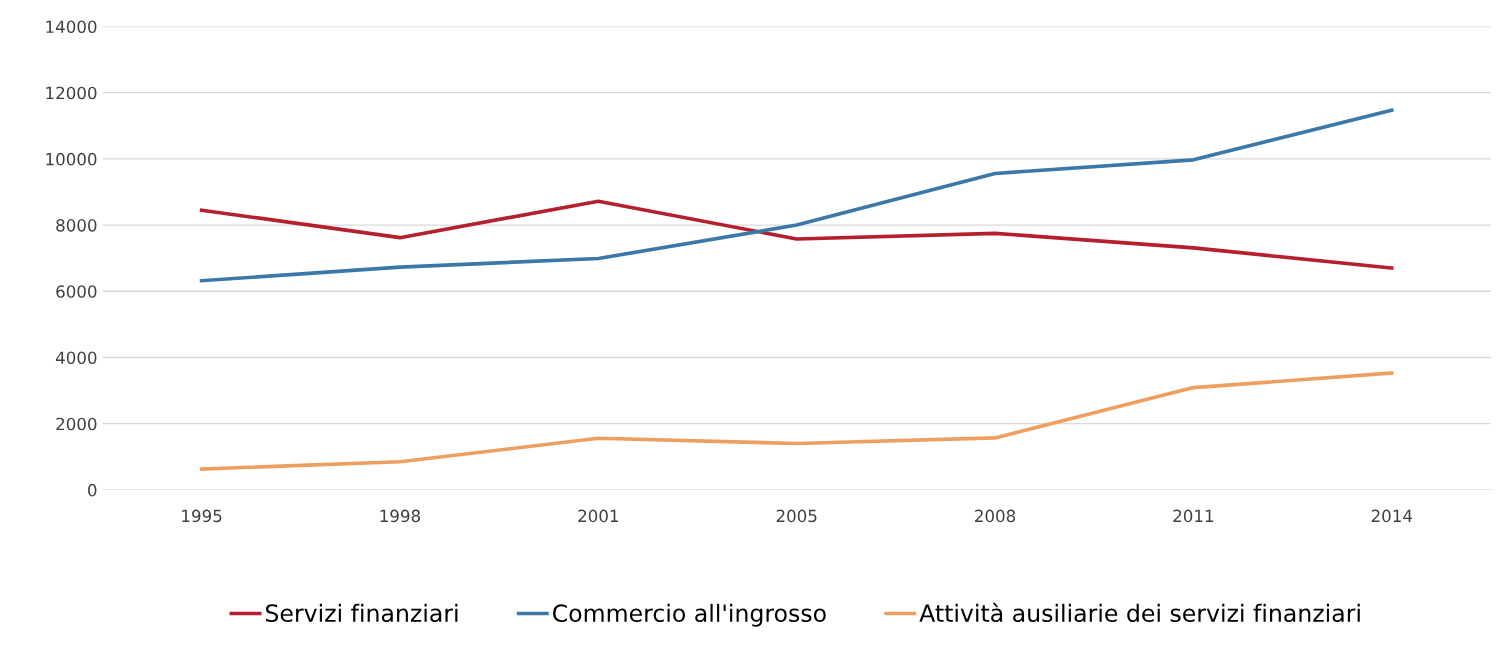 The height and width of the screenshot is (662, 1506). Describe the element at coordinates (76, 358) in the screenshot. I see `y-tick-label: 4000` at that location.